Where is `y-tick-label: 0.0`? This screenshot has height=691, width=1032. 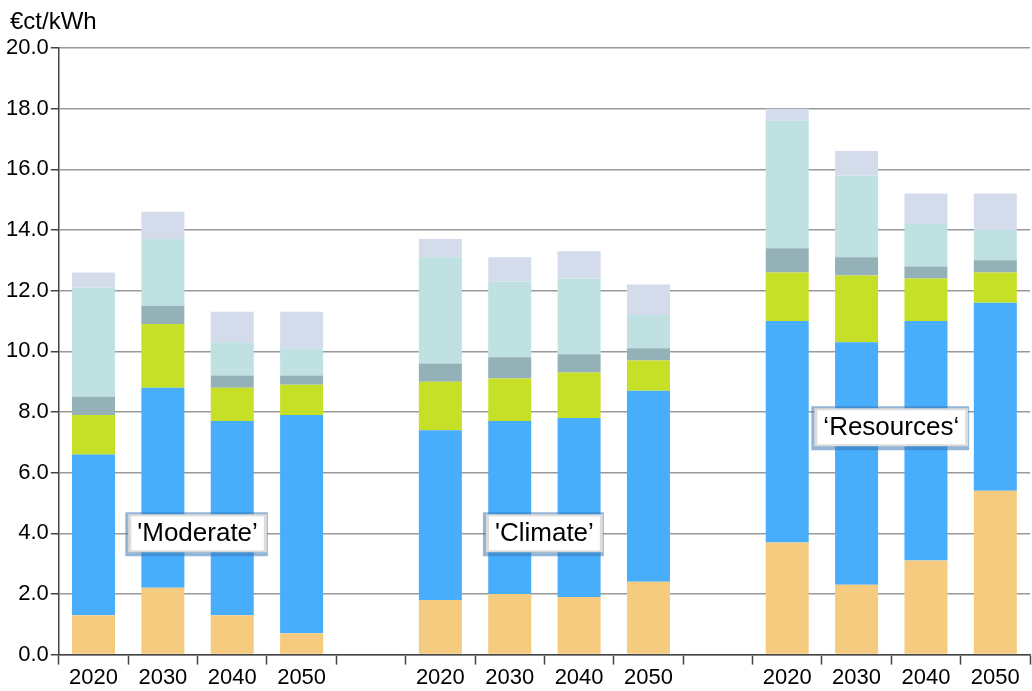 y-tick-label: 0.0 is located at coordinates (33, 653).